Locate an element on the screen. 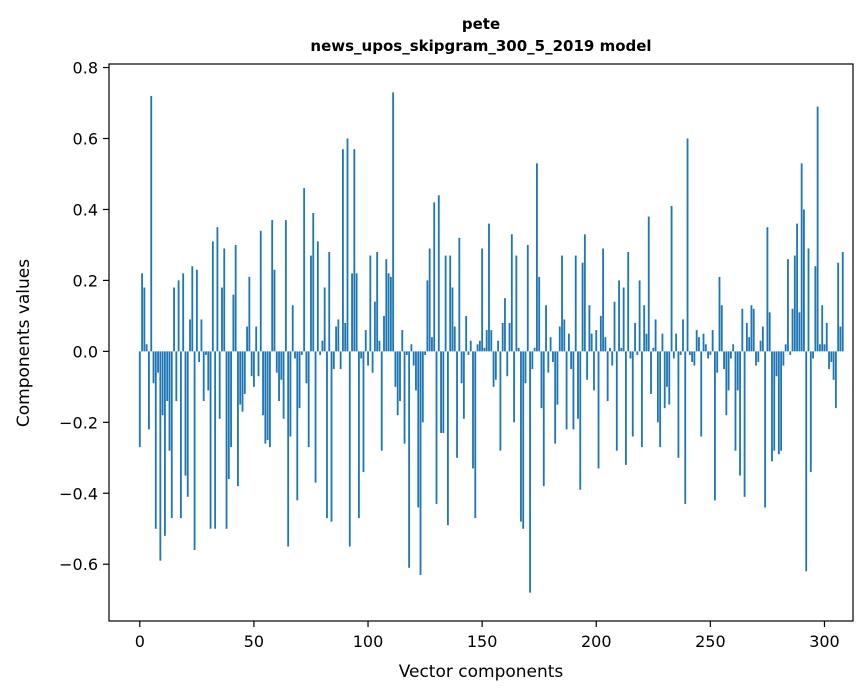 This screenshot has height=696, width=867. y-tick-label: 0.0 is located at coordinates (85, 351).